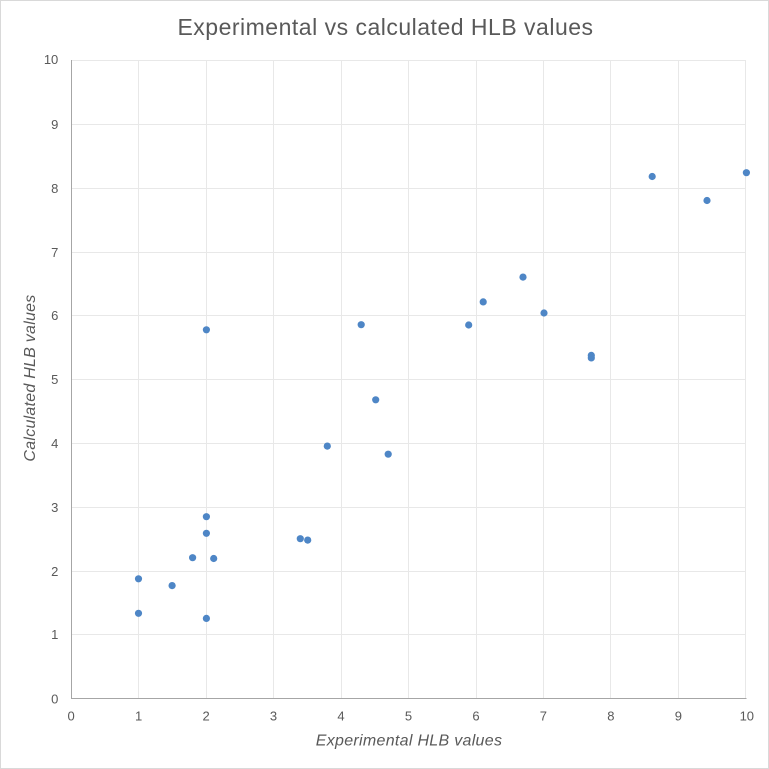  Describe the element at coordinates (30, 377) in the screenshot. I see `svg-text: Calculated HLB values` at that location.